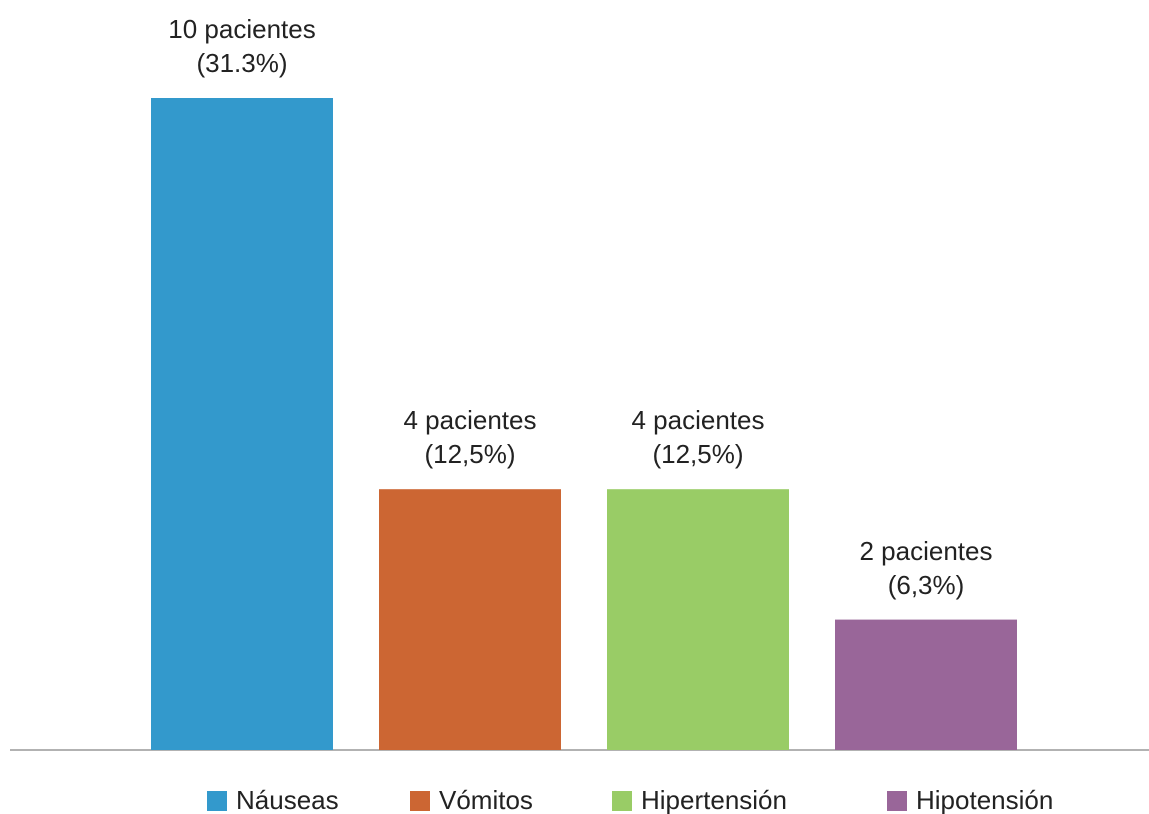 This screenshot has height=814, width=1149. Describe the element at coordinates (984, 799) in the screenshot. I see `legend-label: Hipotensión` at that location.